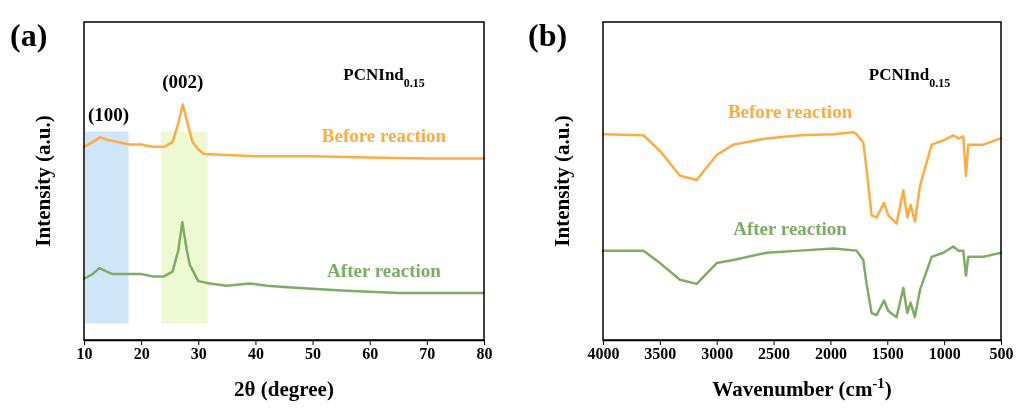  Describe the element at coordinates (84, 354) in the screenshot. I see `x-tick-label: 10` at that location.